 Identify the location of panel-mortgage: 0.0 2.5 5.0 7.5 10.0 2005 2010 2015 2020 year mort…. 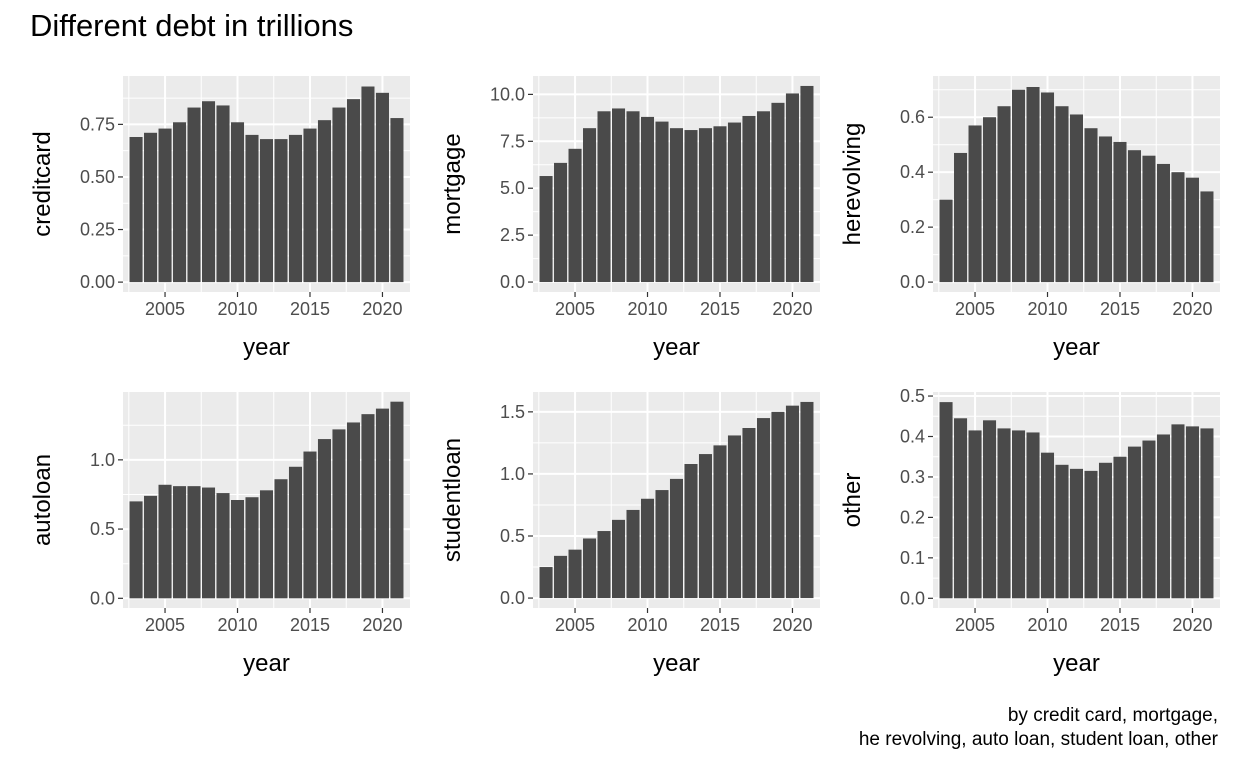
(629, 218).